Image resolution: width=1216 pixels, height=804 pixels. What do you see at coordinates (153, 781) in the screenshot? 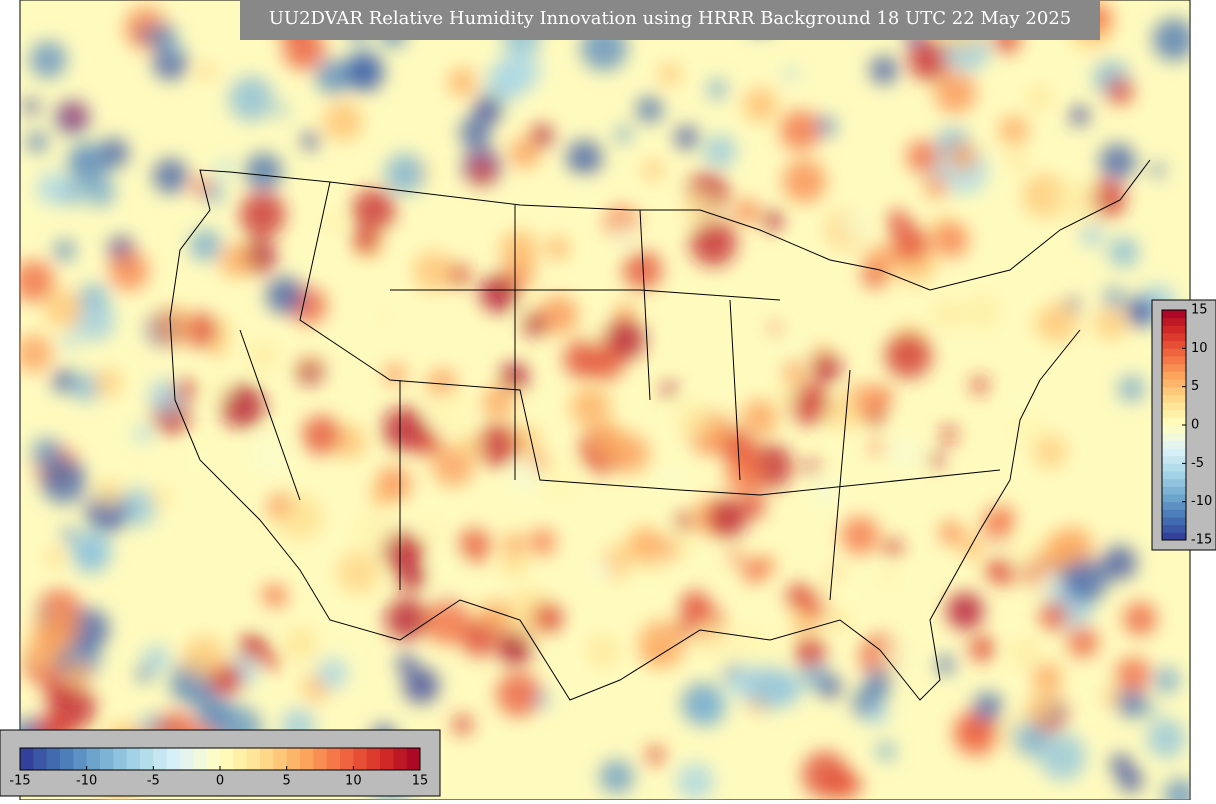
I see `tick-label: -5` at bounding box center [153, 781].